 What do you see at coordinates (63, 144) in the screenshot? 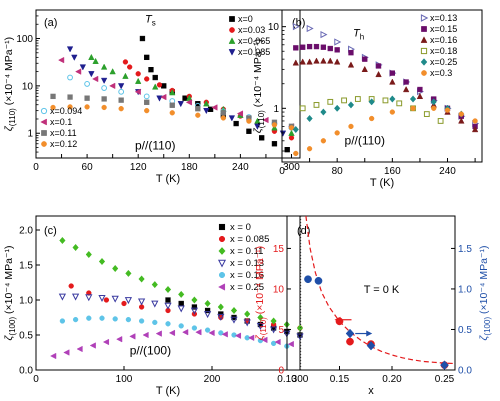
I see `legend-label: x=0.12` at bounding box center [63, 144].